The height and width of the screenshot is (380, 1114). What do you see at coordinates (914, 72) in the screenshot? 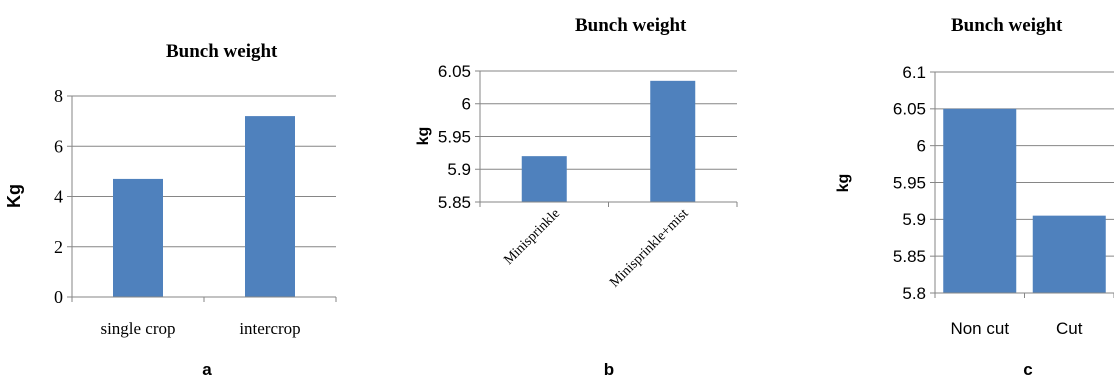
I see `y-tick-label: 6.1` at bounding box center [914, 72].